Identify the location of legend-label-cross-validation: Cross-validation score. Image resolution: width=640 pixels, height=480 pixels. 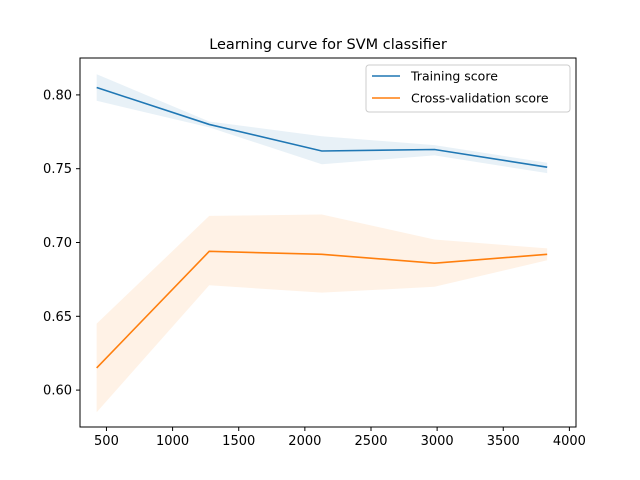
(480, 98).